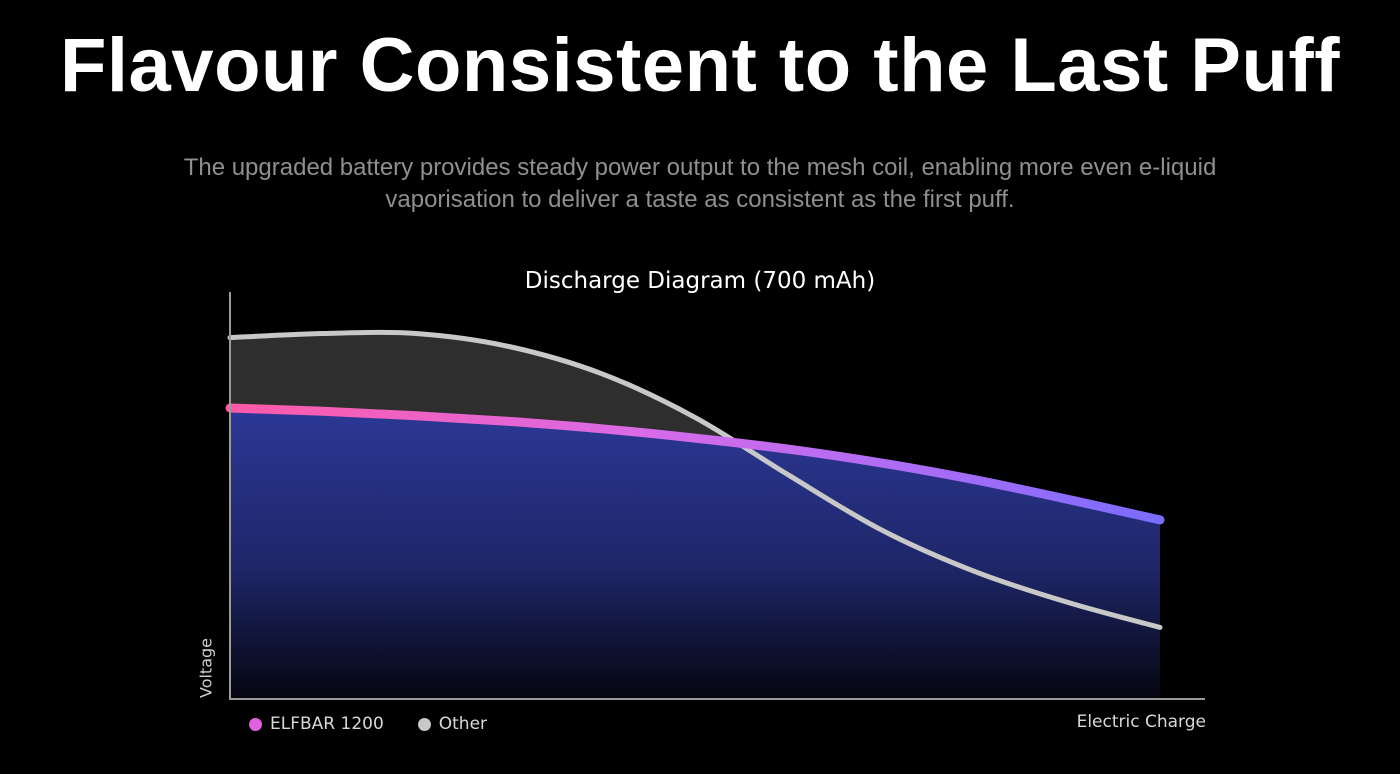 This screenshot has height=774, width=1400. I want to click on legend-swatch-elfbar, so click(255, 724).